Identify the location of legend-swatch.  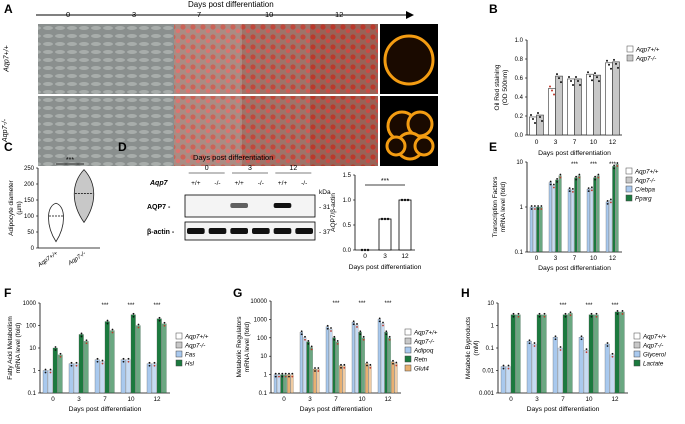
(179, 345).